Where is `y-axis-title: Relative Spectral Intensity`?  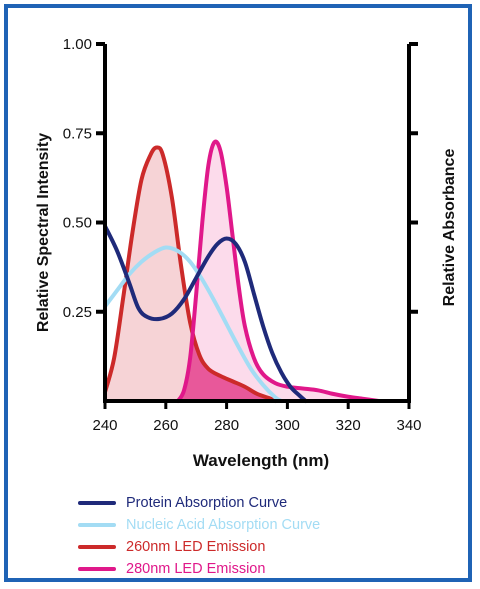
y-axis-title: Relative Spectral Intensity is located at coordinates (43, 232).